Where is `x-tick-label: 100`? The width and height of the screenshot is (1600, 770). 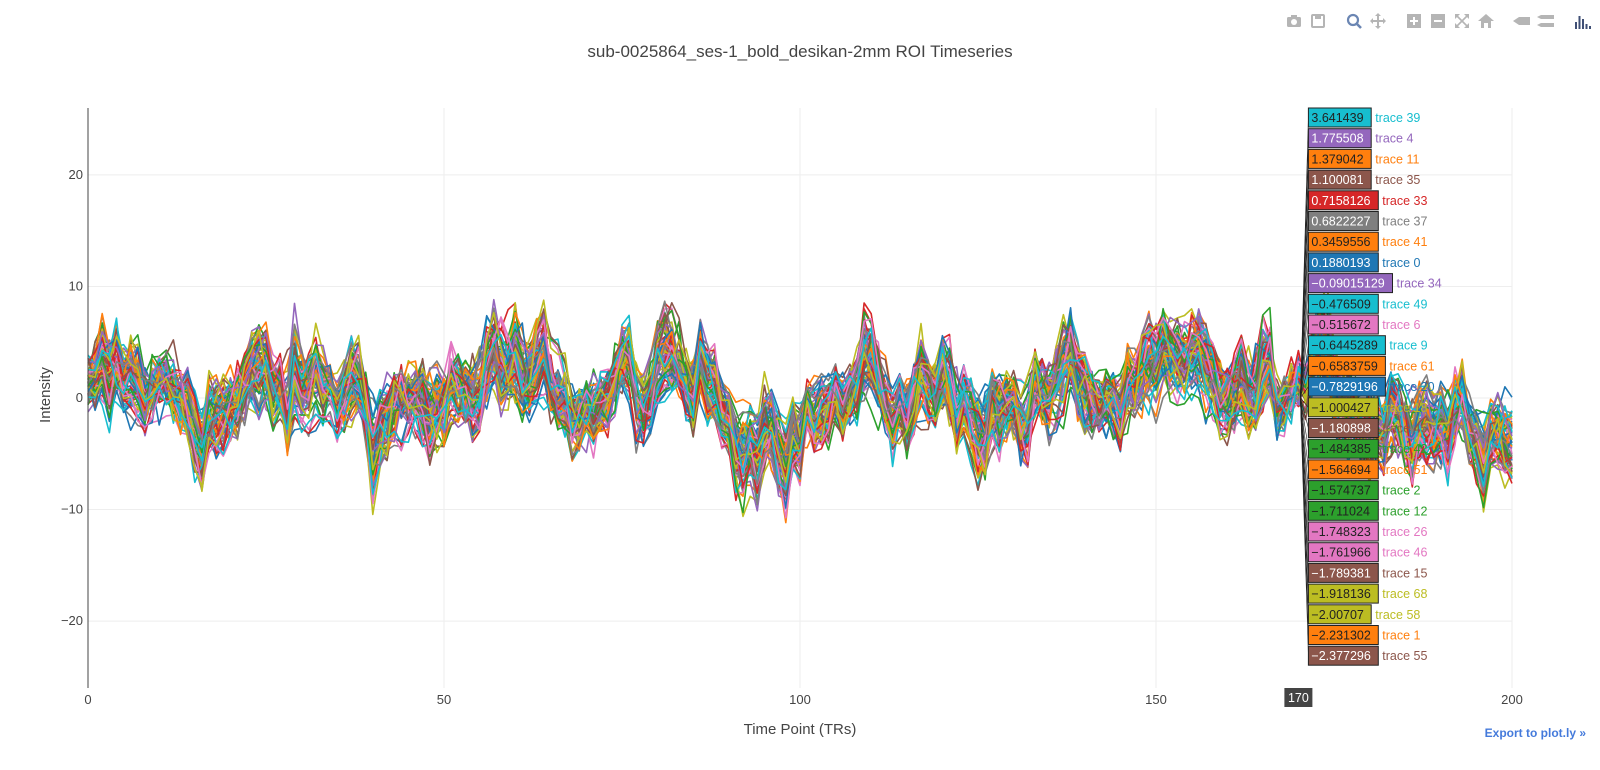 x-tick-label: 100 is located at coordinates (800, 699).